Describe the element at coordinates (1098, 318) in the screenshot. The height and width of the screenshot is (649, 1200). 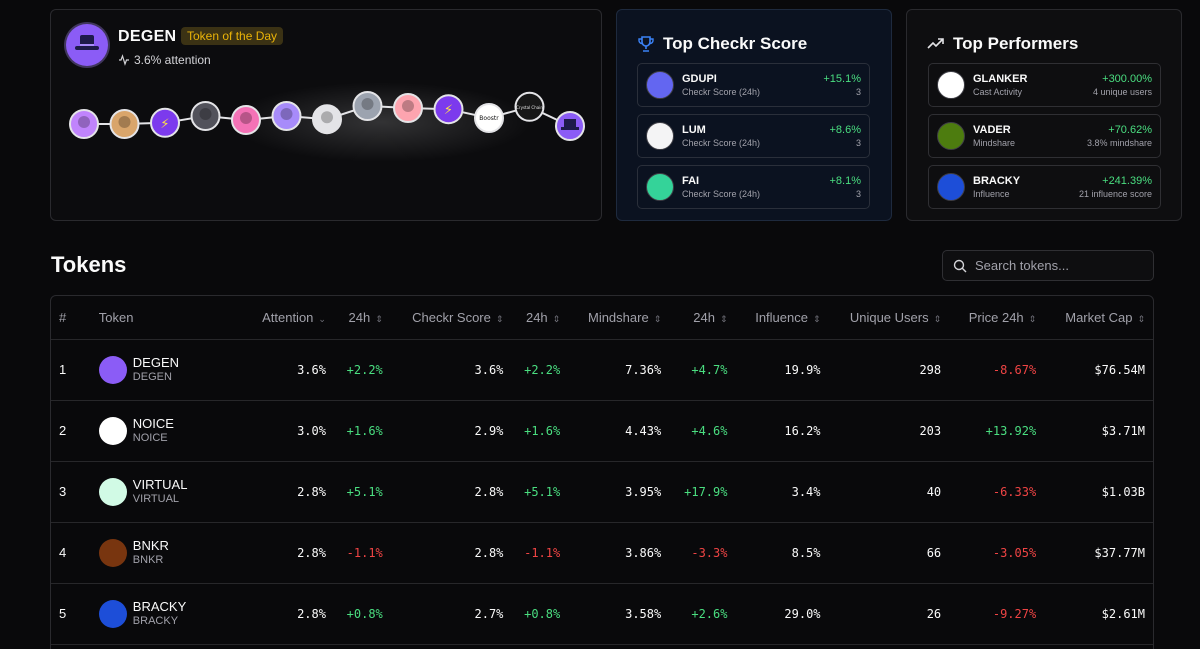
I see `column-header: Market Cap ⇕` at that location.